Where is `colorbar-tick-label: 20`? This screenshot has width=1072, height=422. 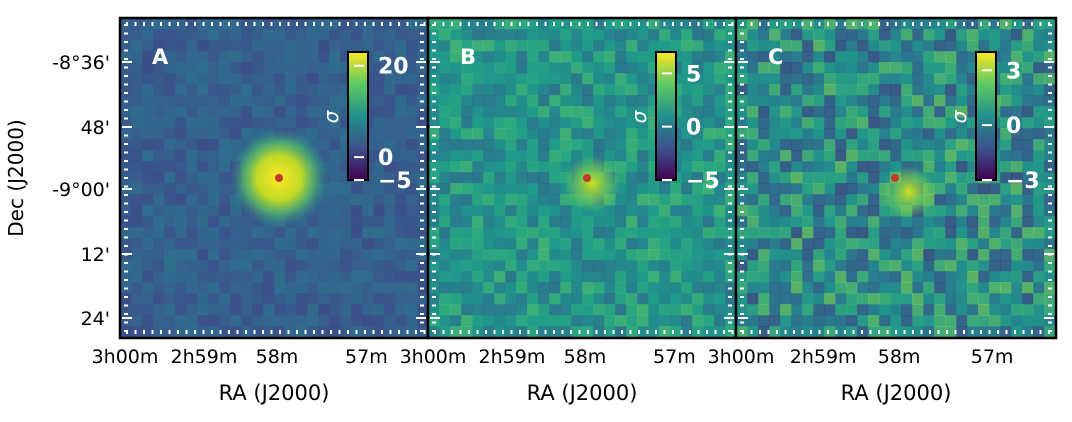 colorbar-tick-label: 20 is located at coordinates (393, 67).